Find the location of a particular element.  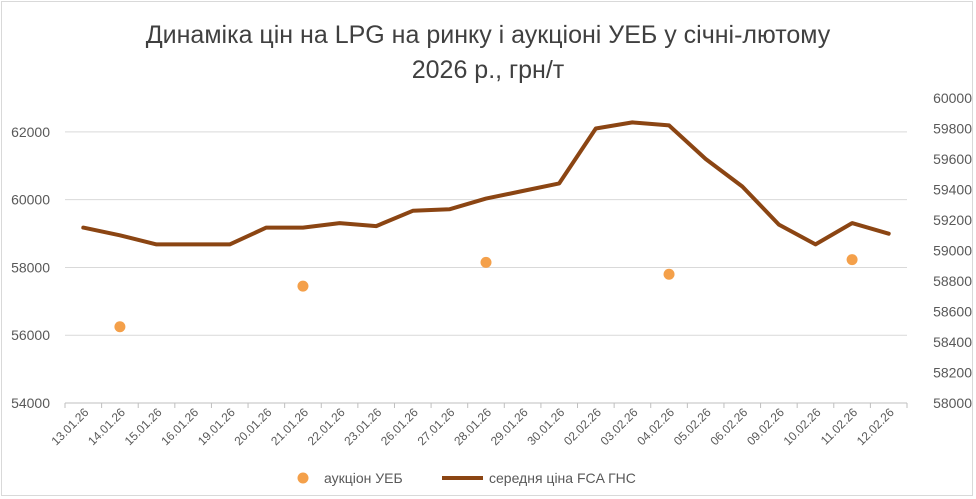

x-tick-label: 02.02.26 is located at coordinates (582, 426).